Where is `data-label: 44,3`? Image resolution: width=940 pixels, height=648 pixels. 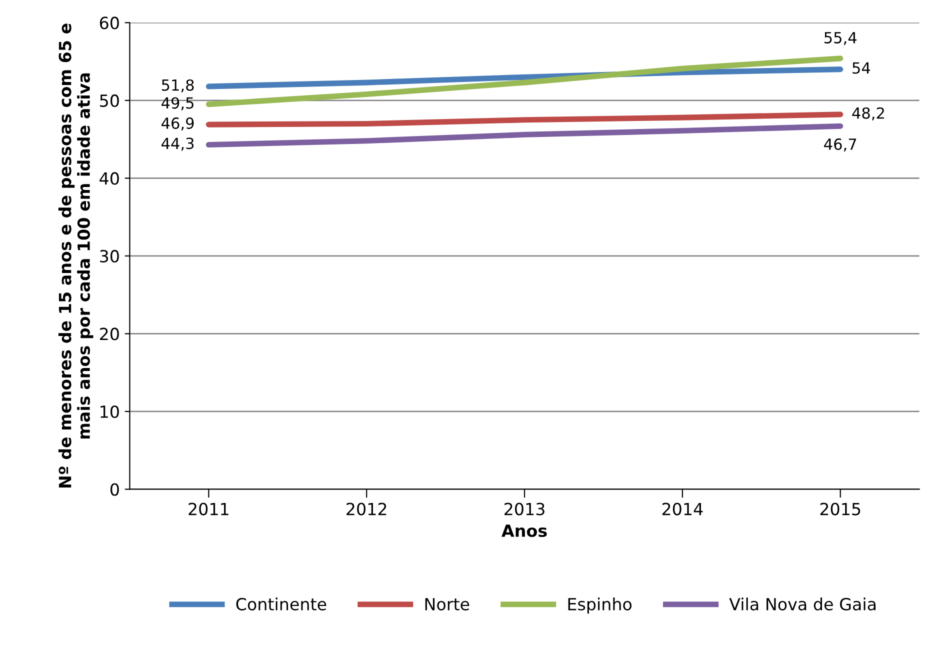
data-label: 44,3 is located at coordinates (178, 144).